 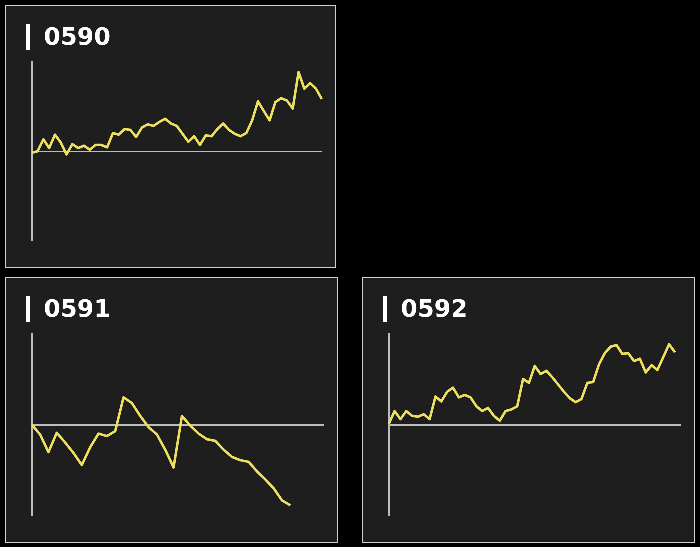 I want to click on chart-title: 0592, so click(x=434, y=309).